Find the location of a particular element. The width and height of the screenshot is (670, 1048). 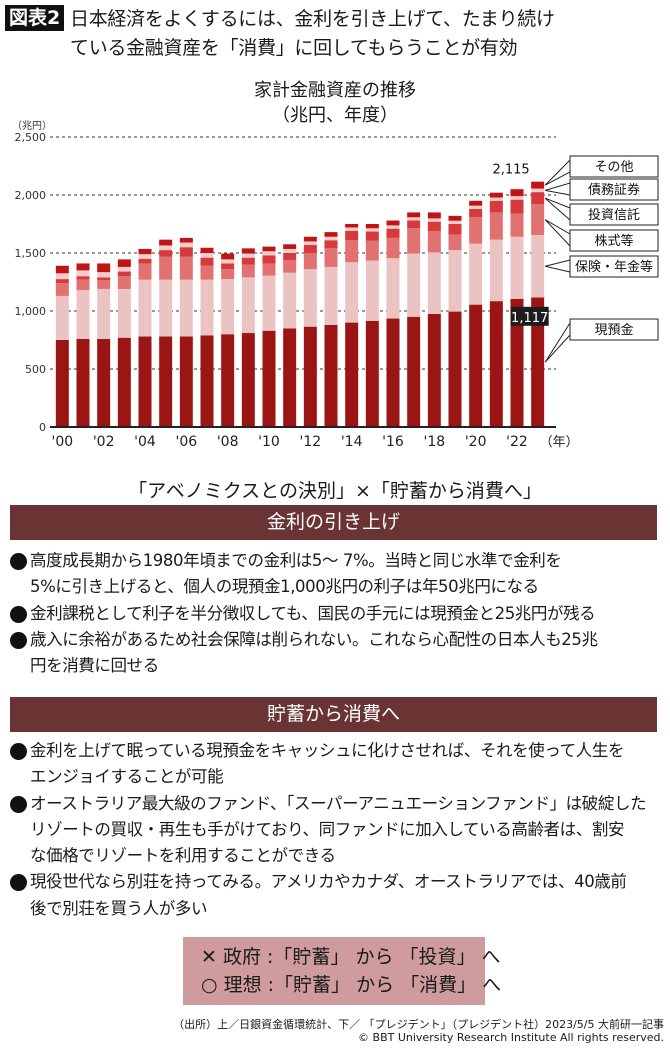

verdict-ideal: ○ 理想 :「貯蓄」 から 「消費」 へ is located at coordinates (351, 985).